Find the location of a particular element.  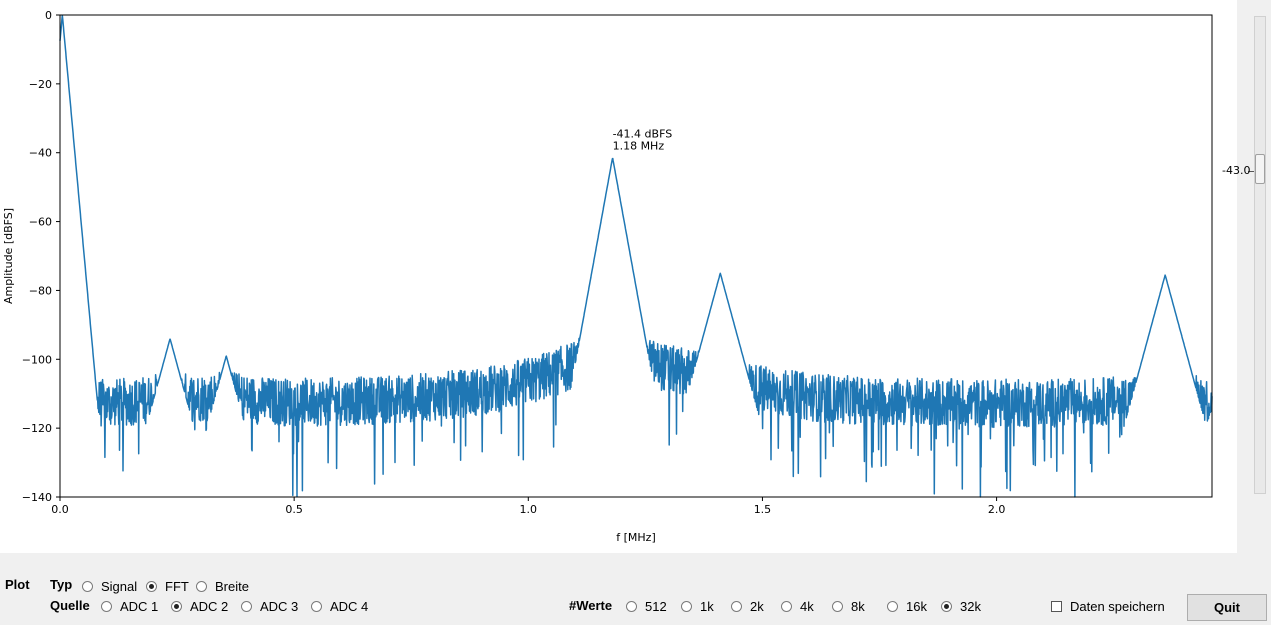

typ-option-signal: Signal is located at coordinates (109, 586).